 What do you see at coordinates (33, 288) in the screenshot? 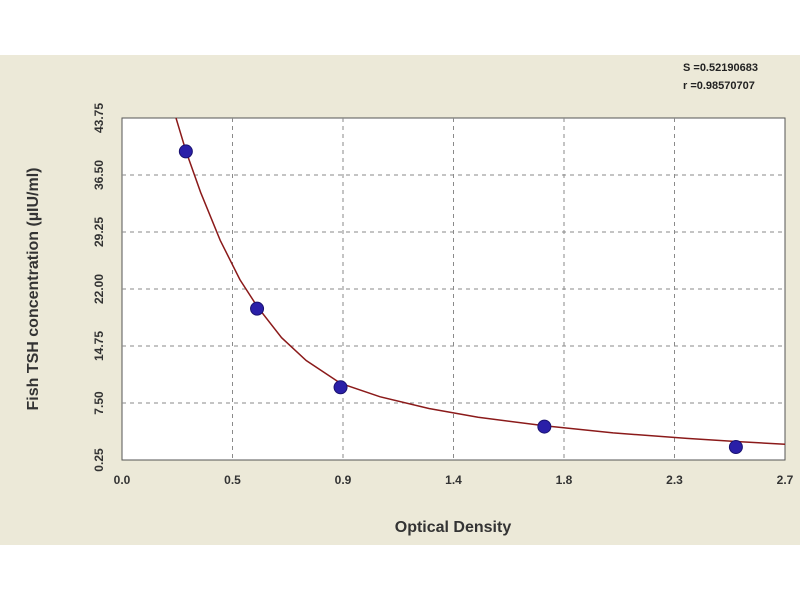
I see `y-axis-title: Fish TSH concentration (µIU/ml)` at bounding box center [33, 288].